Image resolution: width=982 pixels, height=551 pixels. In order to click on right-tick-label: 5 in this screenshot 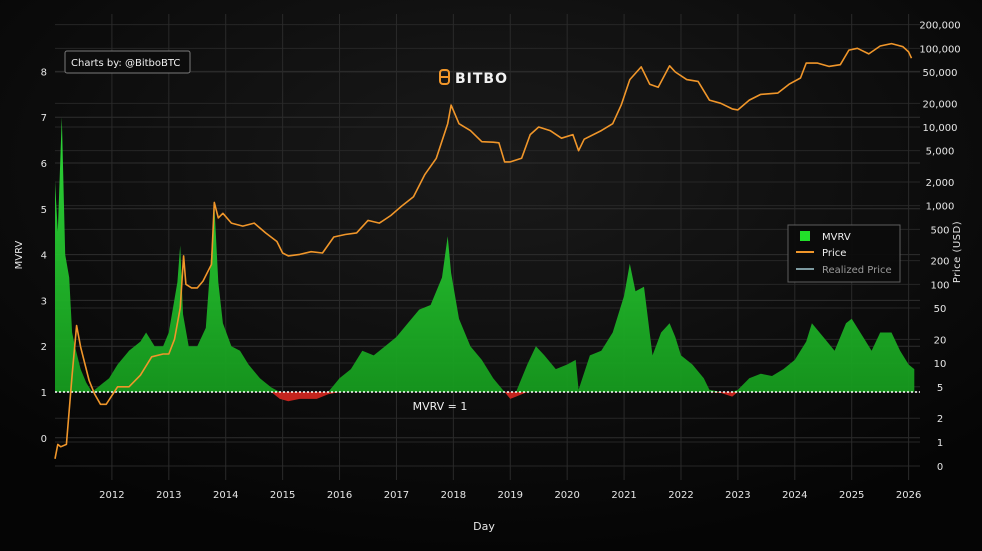, I will do `click(940, 388)`.